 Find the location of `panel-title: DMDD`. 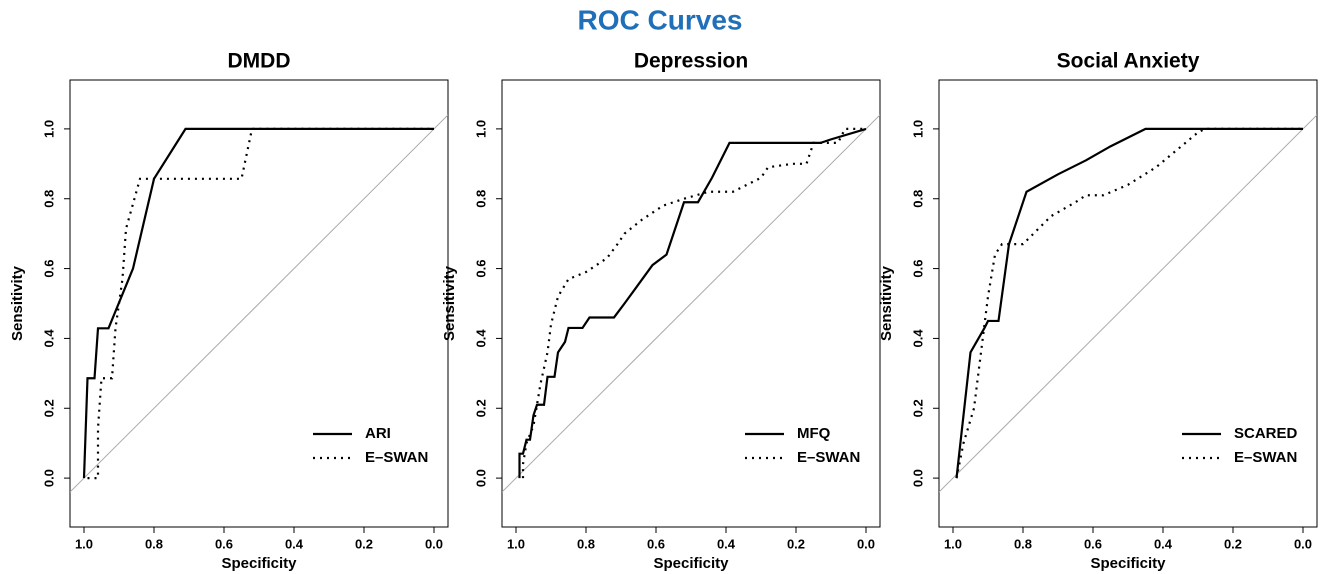

panel-title: DMDD is located at coordinates (259, 61).